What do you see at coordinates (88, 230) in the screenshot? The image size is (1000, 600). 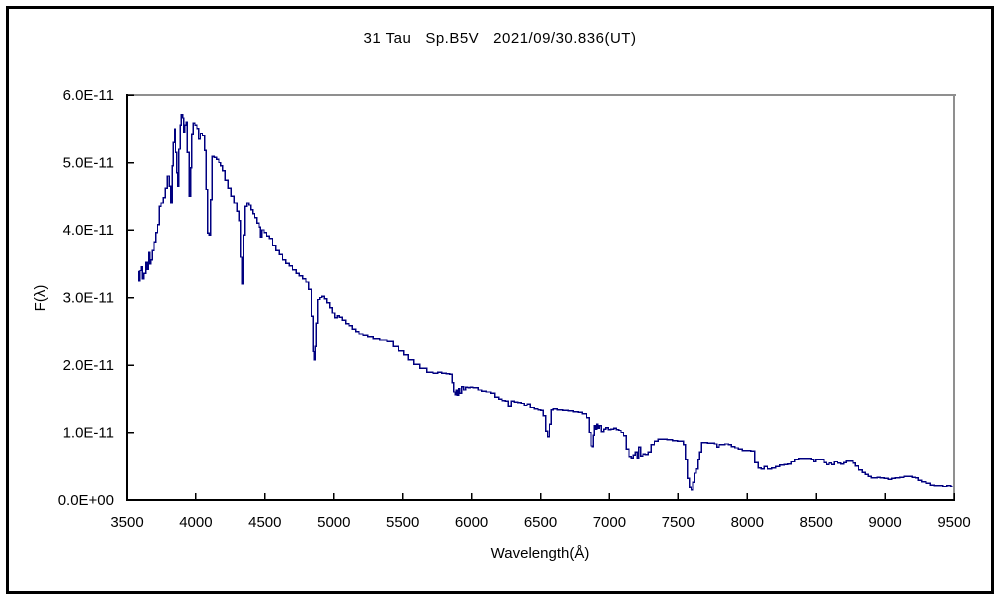 I see `y-tick-label: 4.0E-11` at bounding box center [88, 230].